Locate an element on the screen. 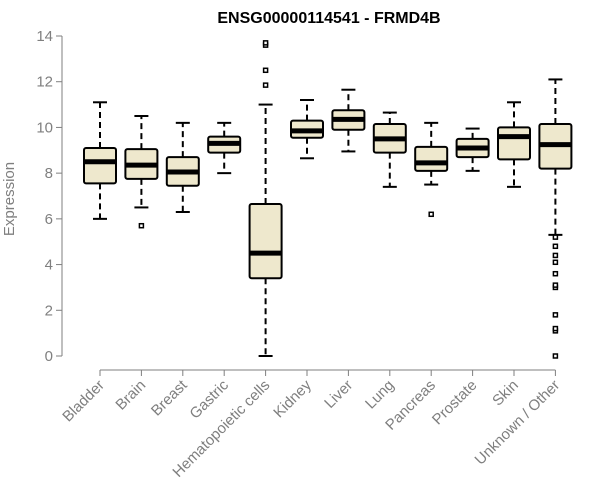  x-tick-label: Lung is located at coordinates (380, 395).